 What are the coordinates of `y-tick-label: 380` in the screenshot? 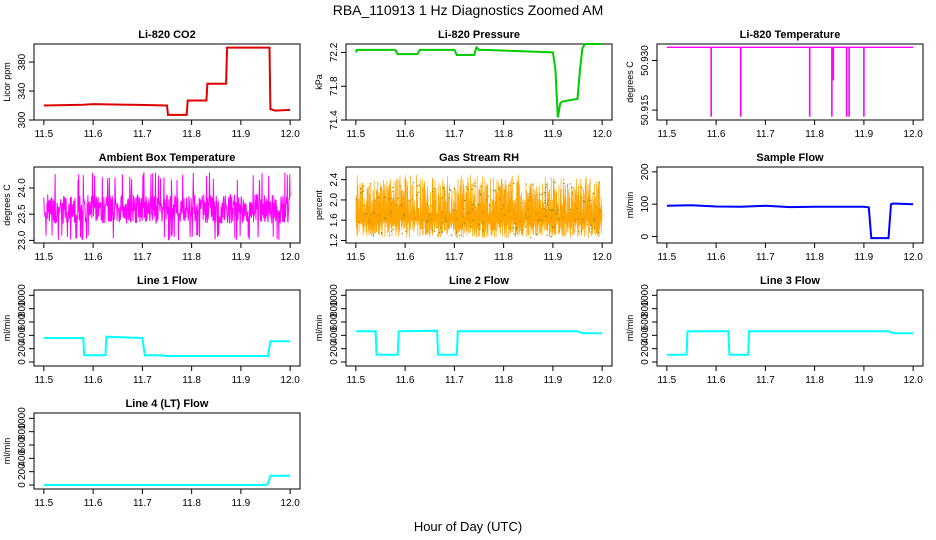 It's located at (22, 61).